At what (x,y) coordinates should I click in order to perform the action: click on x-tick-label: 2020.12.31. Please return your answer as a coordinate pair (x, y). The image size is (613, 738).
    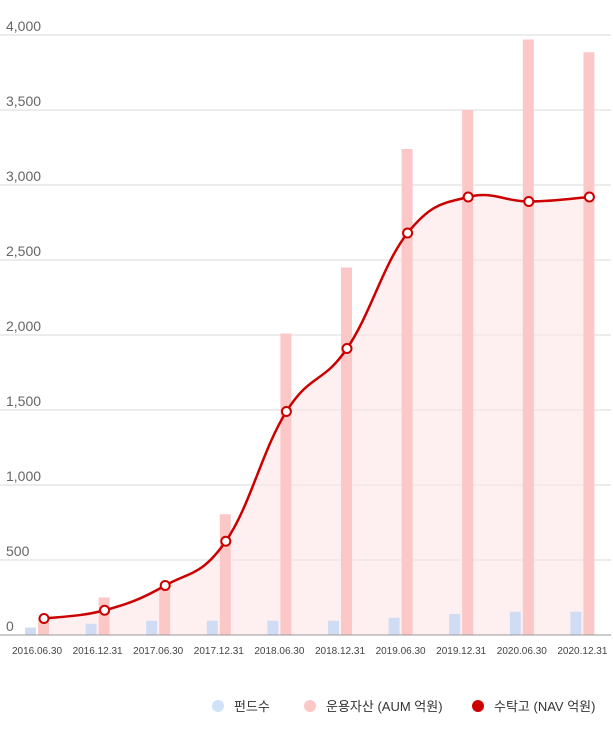
    Looking at the image, I should click on (582, 651).